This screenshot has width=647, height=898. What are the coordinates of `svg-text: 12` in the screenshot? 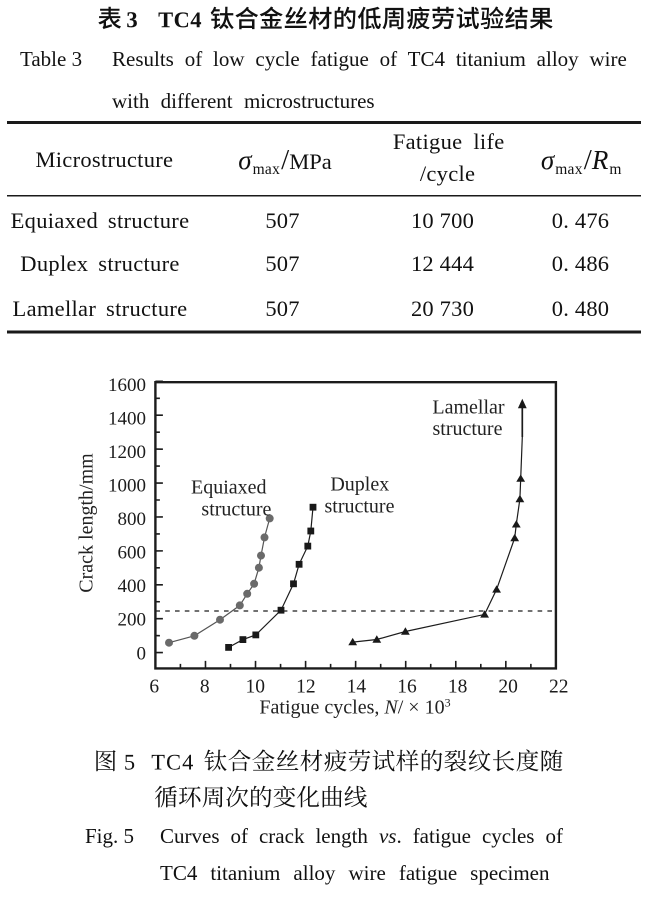 It's located at (306, 687).